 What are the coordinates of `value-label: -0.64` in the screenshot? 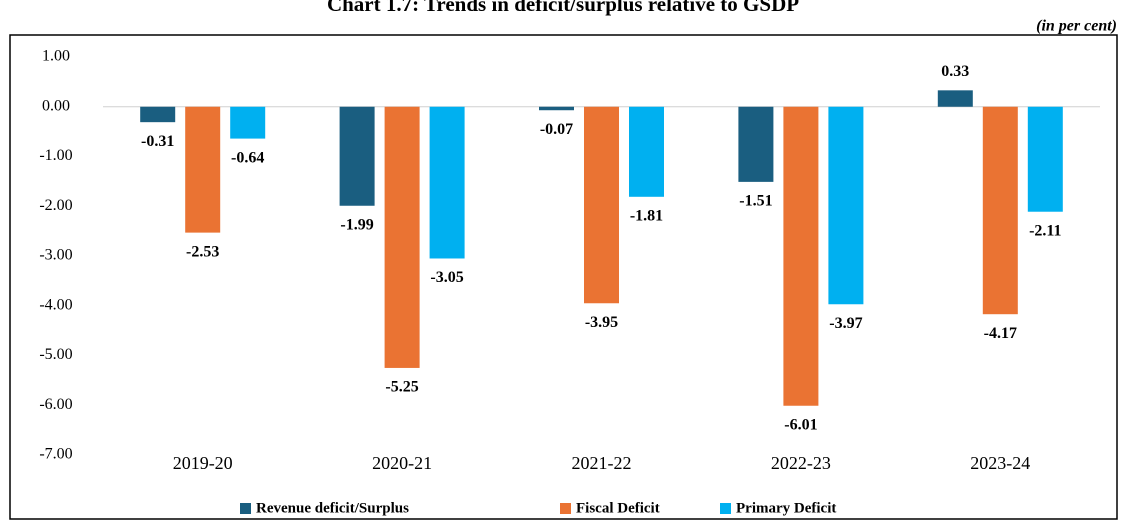 It's located at (247, 157).